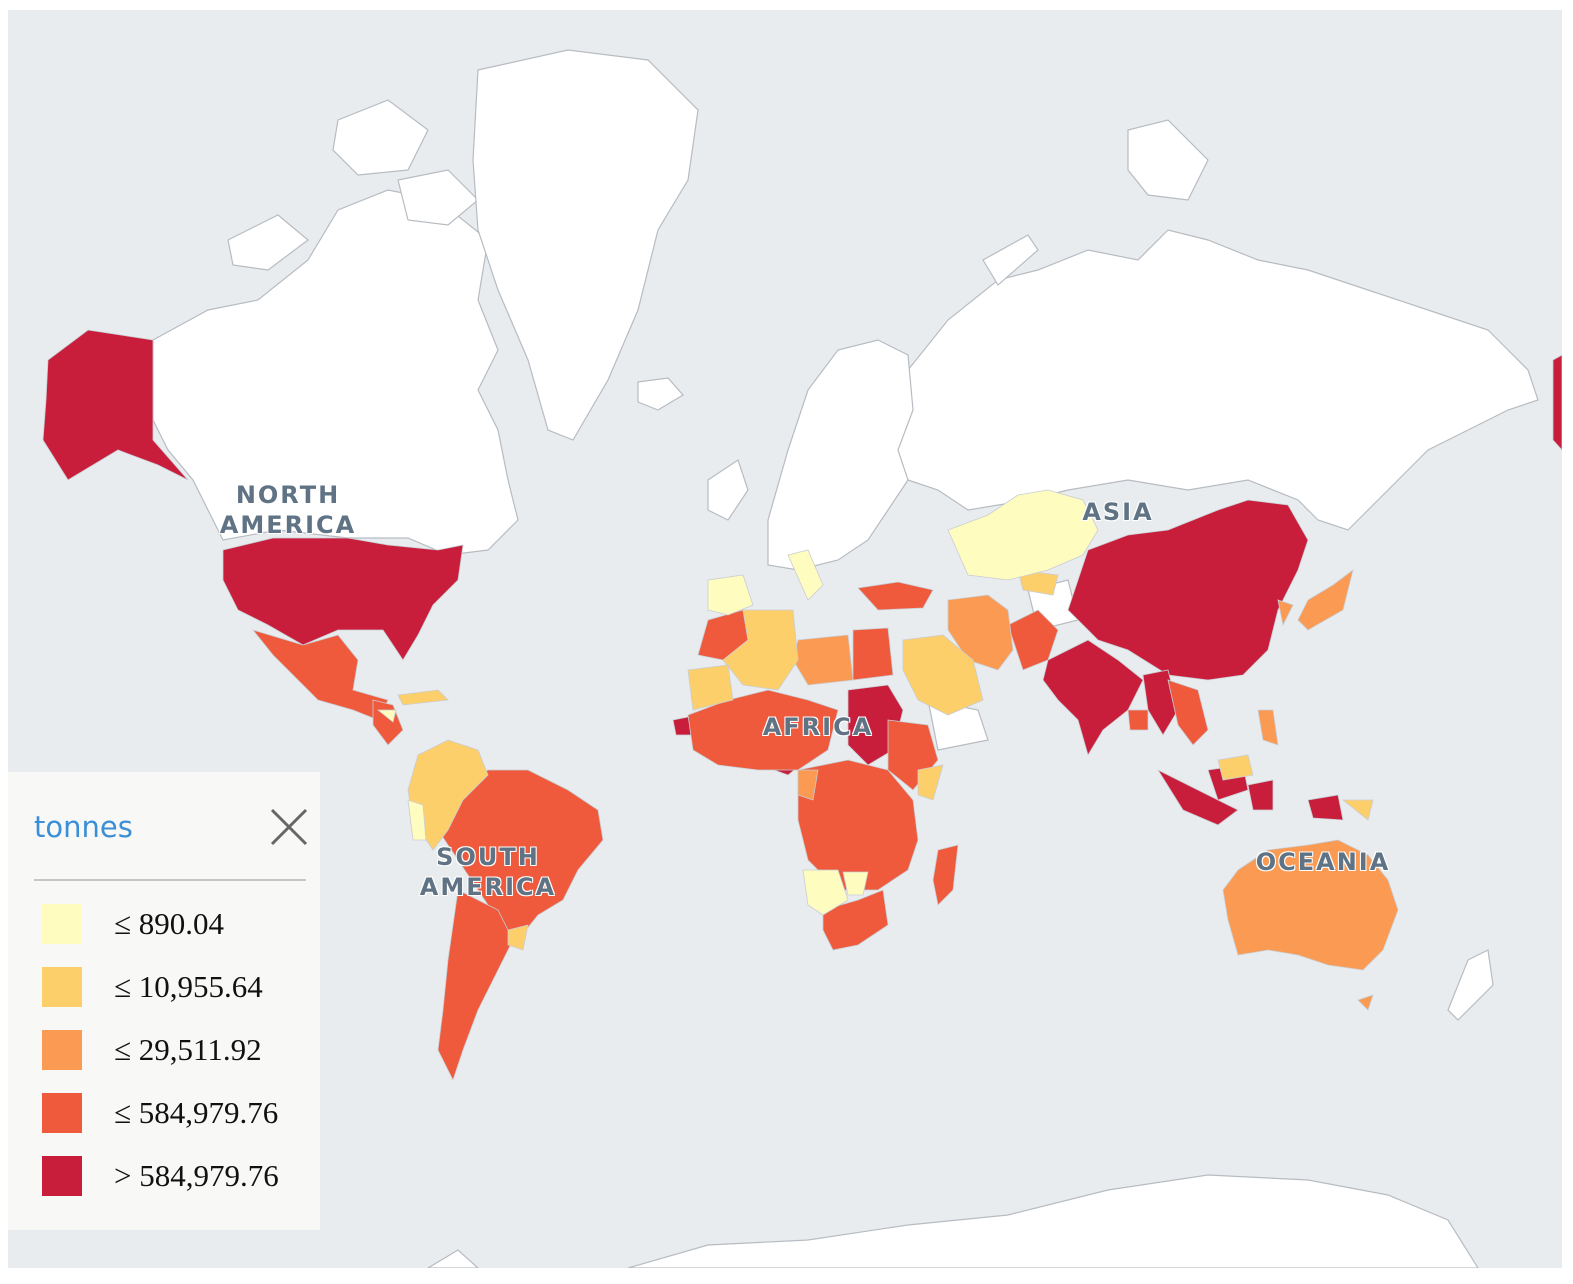 The height and width of the screenshot is (1284, 1573). Describe the element at coordinates (188, 1049) in the screenshot. I see `legend-label: ≤ 29,511.92` at that location.